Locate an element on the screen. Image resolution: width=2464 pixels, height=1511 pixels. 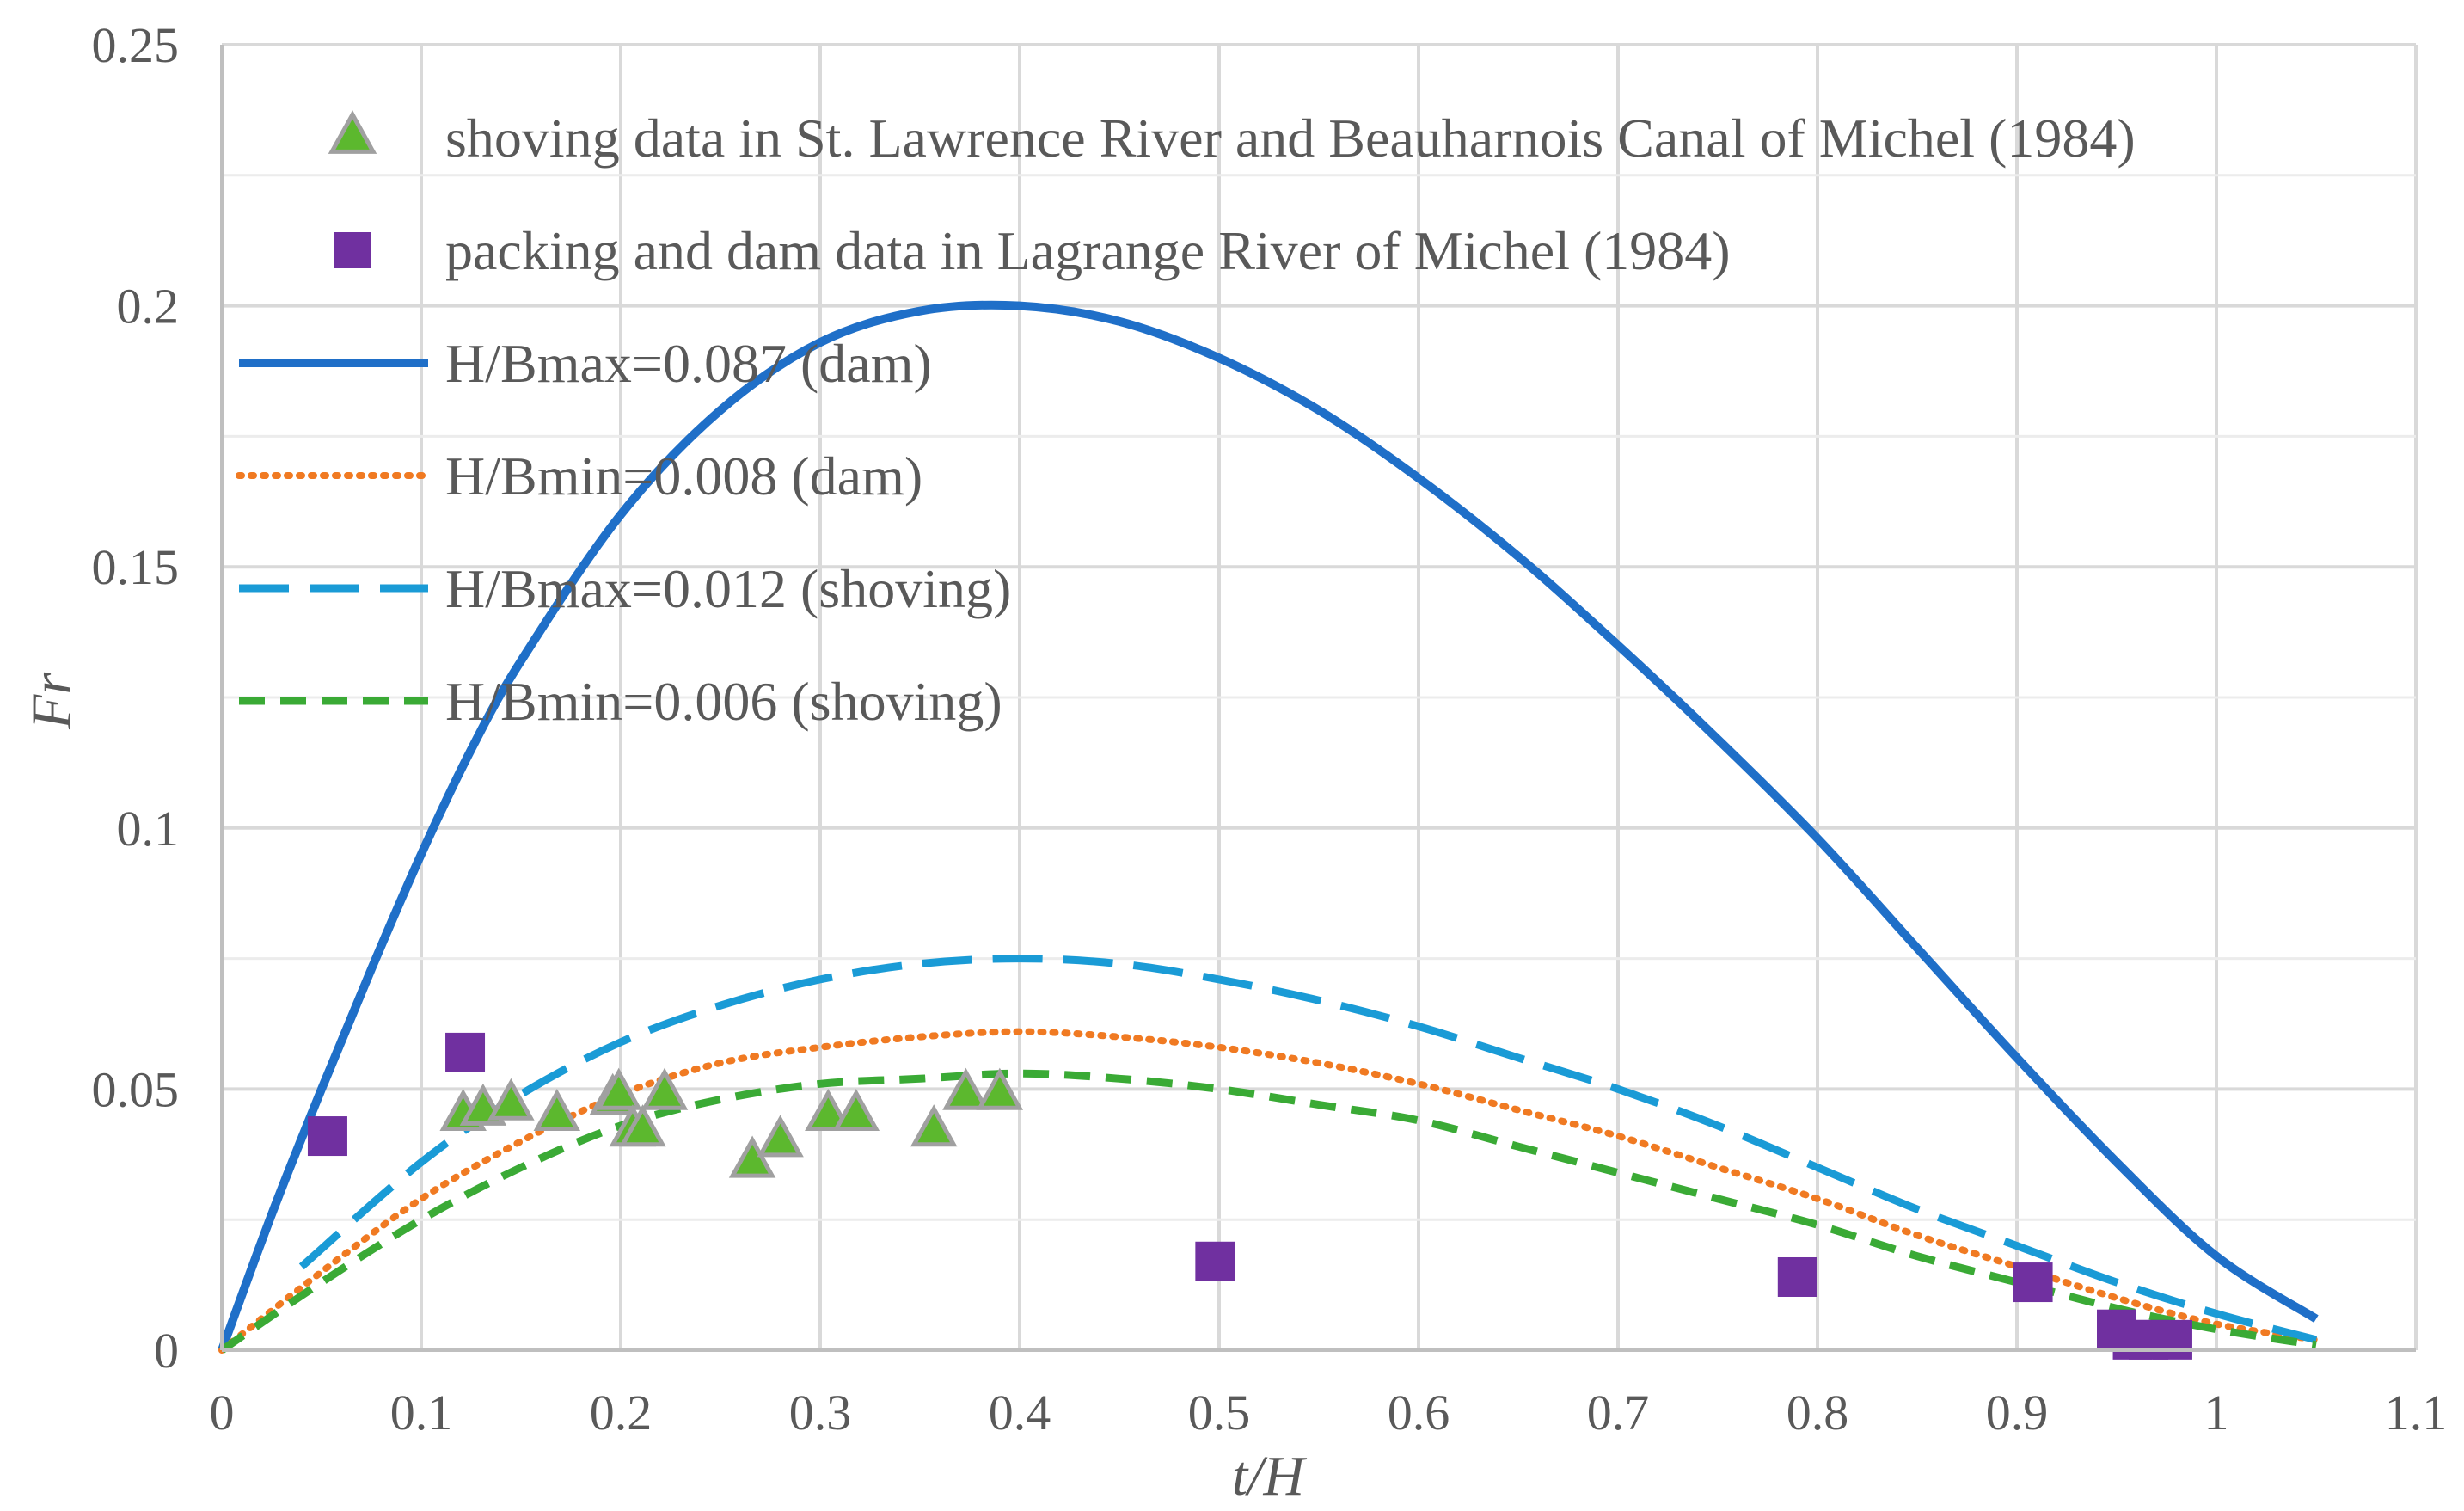
y-tick-label: 0.1 is located at coordinates (148, 829).